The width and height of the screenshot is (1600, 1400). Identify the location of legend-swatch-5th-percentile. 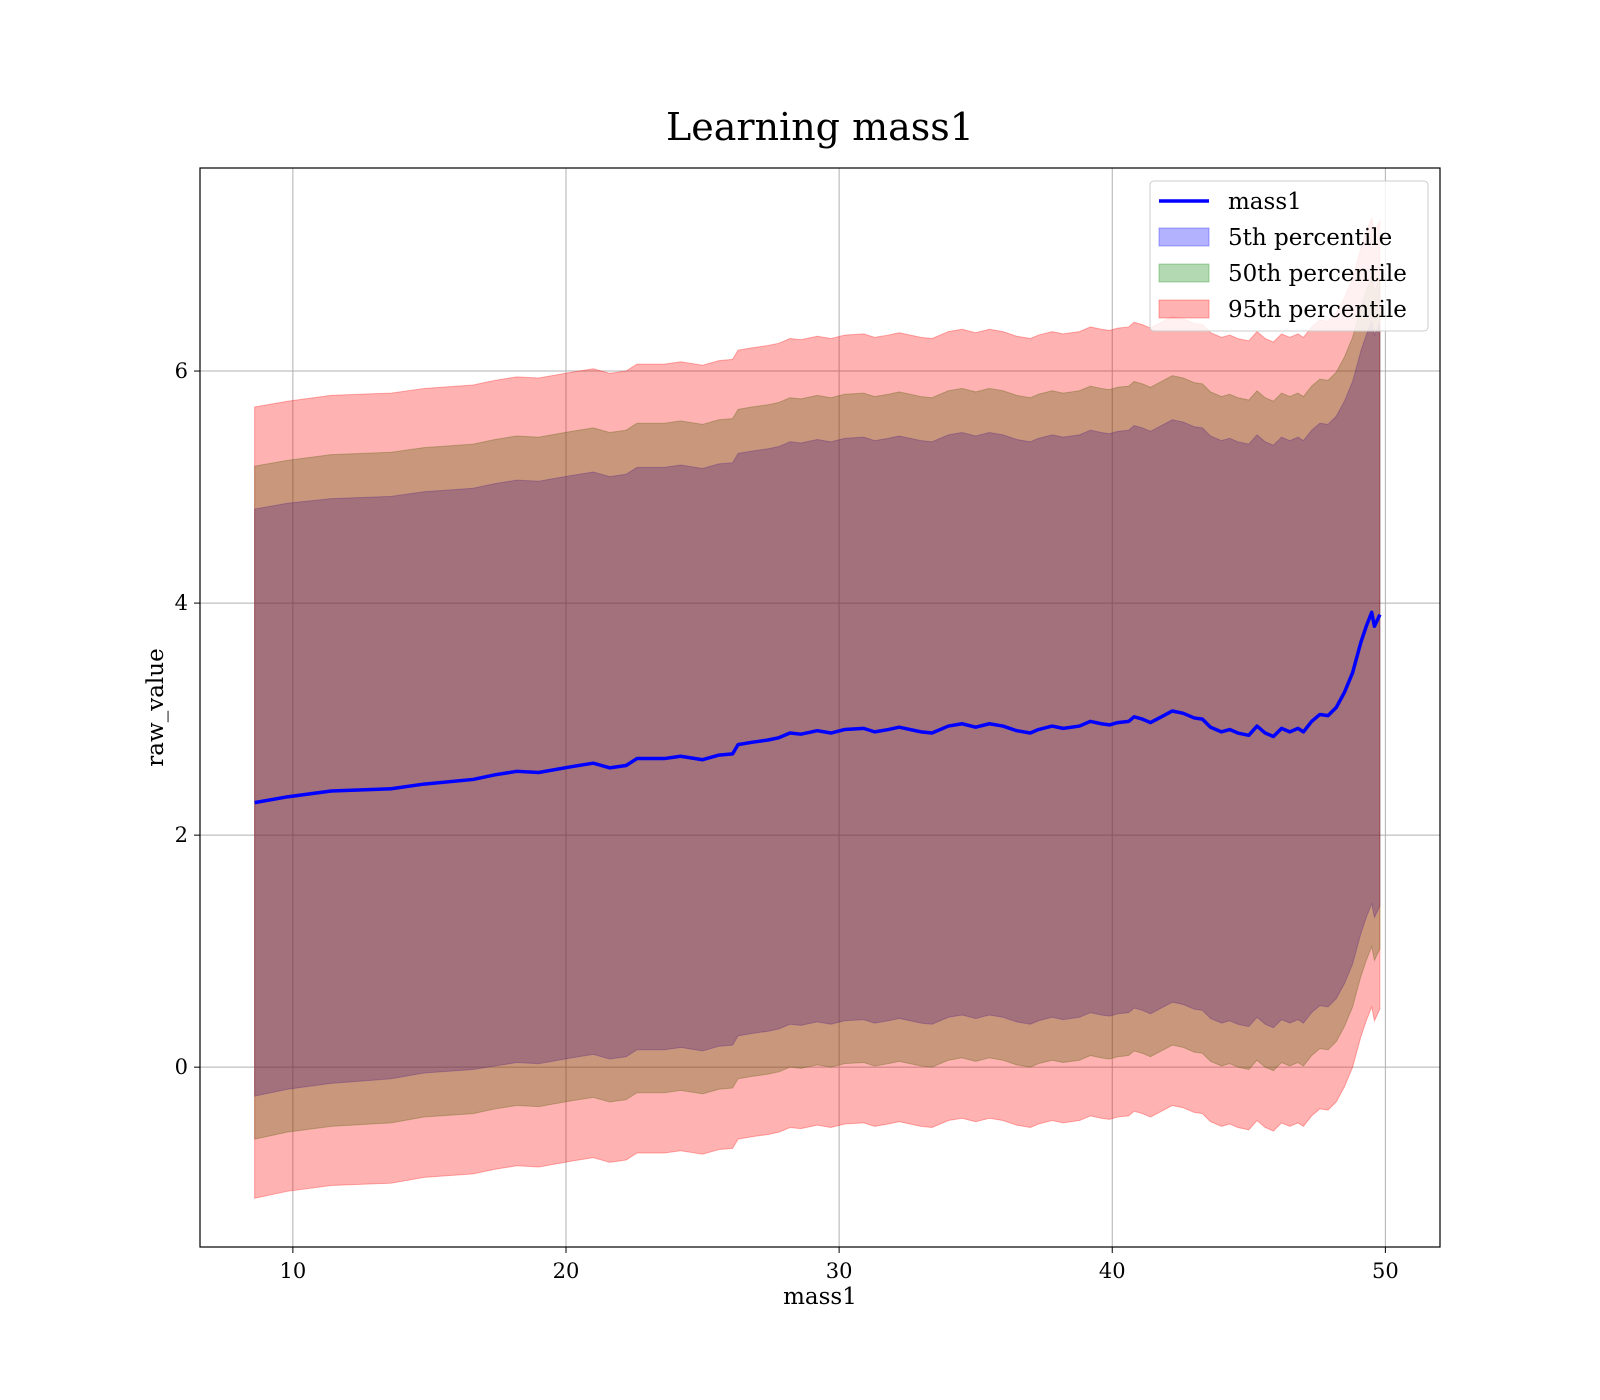
(1184, 237).